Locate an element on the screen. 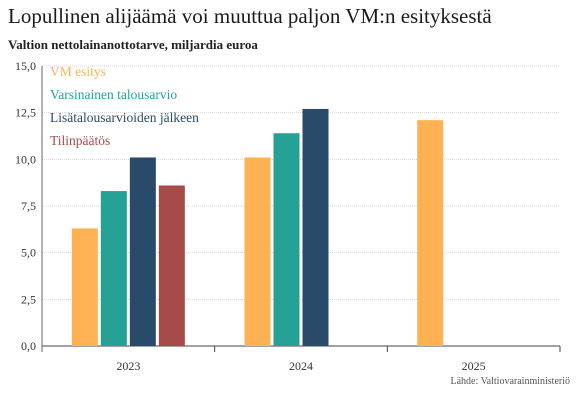  y-tick-label: 0,0 is located at coordinates (28, 346).